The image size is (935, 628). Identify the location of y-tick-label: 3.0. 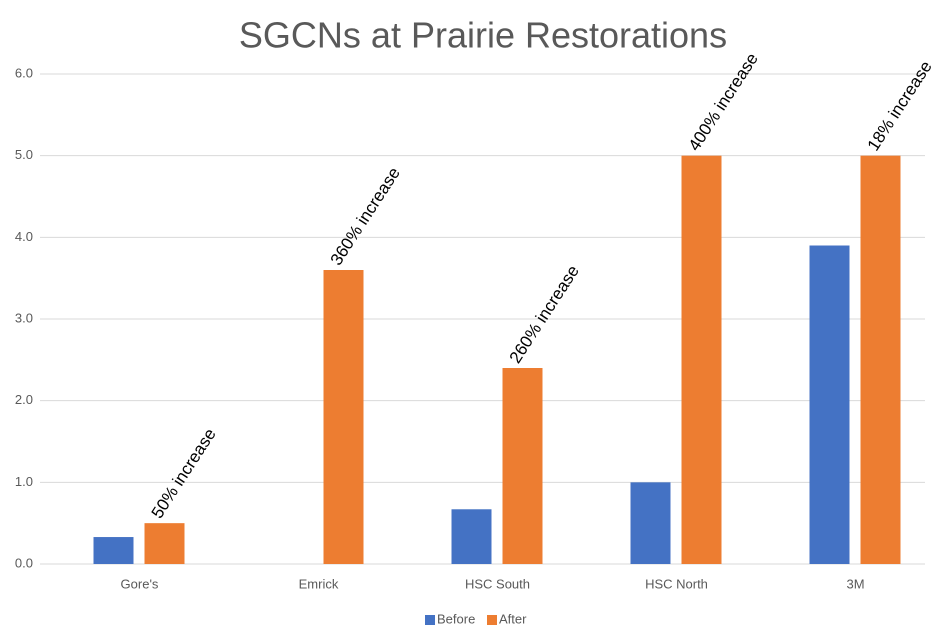
(24, 317).